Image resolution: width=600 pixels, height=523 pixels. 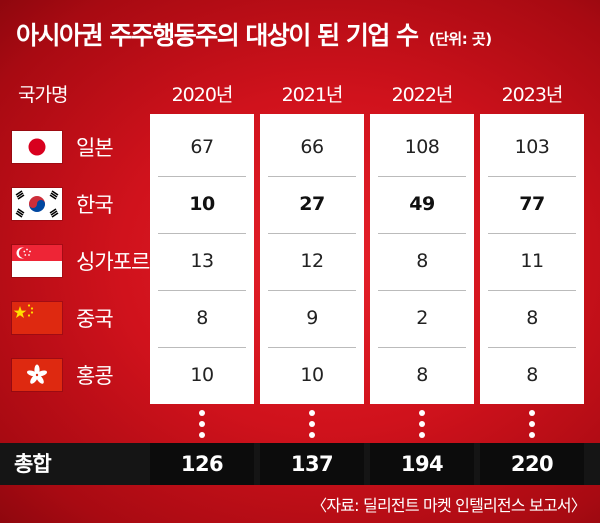 What do you see at coordinates (63, 204) in the screenshot?
I see `row-label-1: 한국` at bounding box center [63, 204].